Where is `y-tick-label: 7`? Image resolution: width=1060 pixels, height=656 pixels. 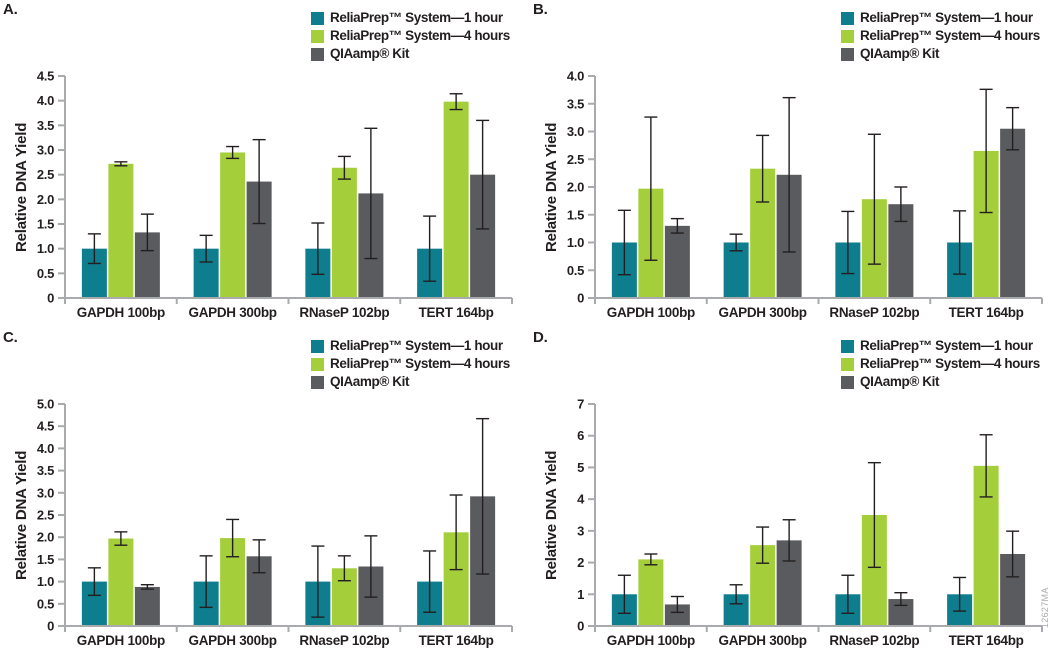 y-tick-label: 7 is located at coordinates (580, 404).